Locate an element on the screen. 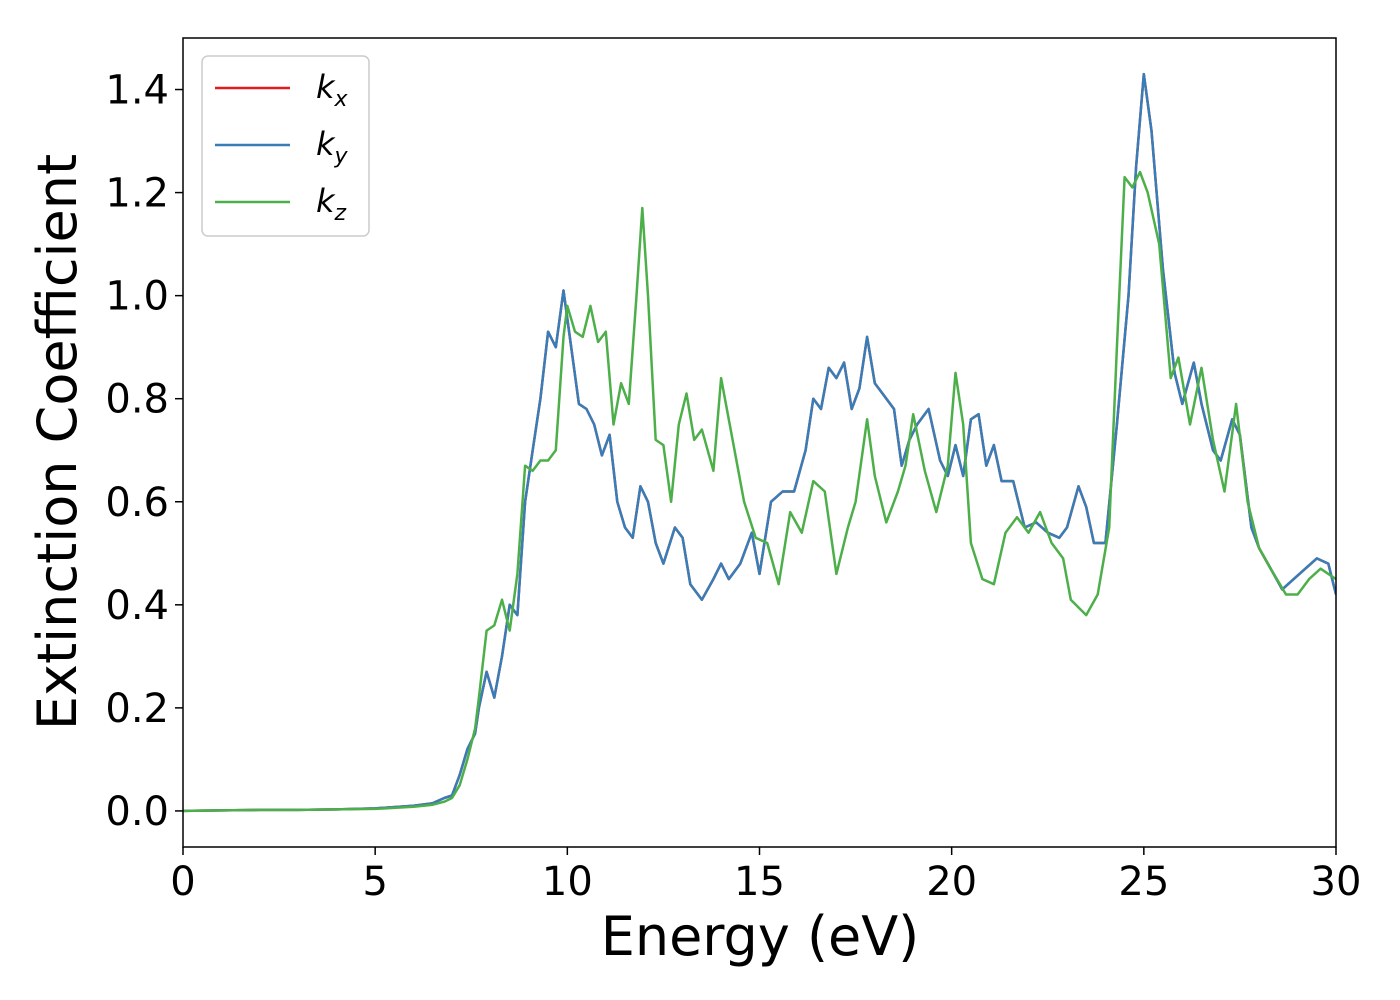 This screenshot has width=1400, height=1000. legend-label-subscript: x is located at coordinates (341, 99).